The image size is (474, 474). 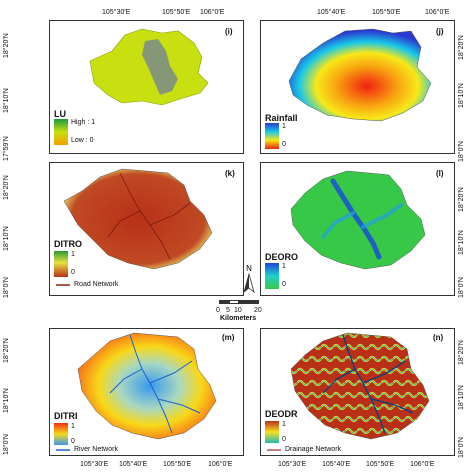 I want to click on legend-road-network: Road Network, so click(x=96, y=284).